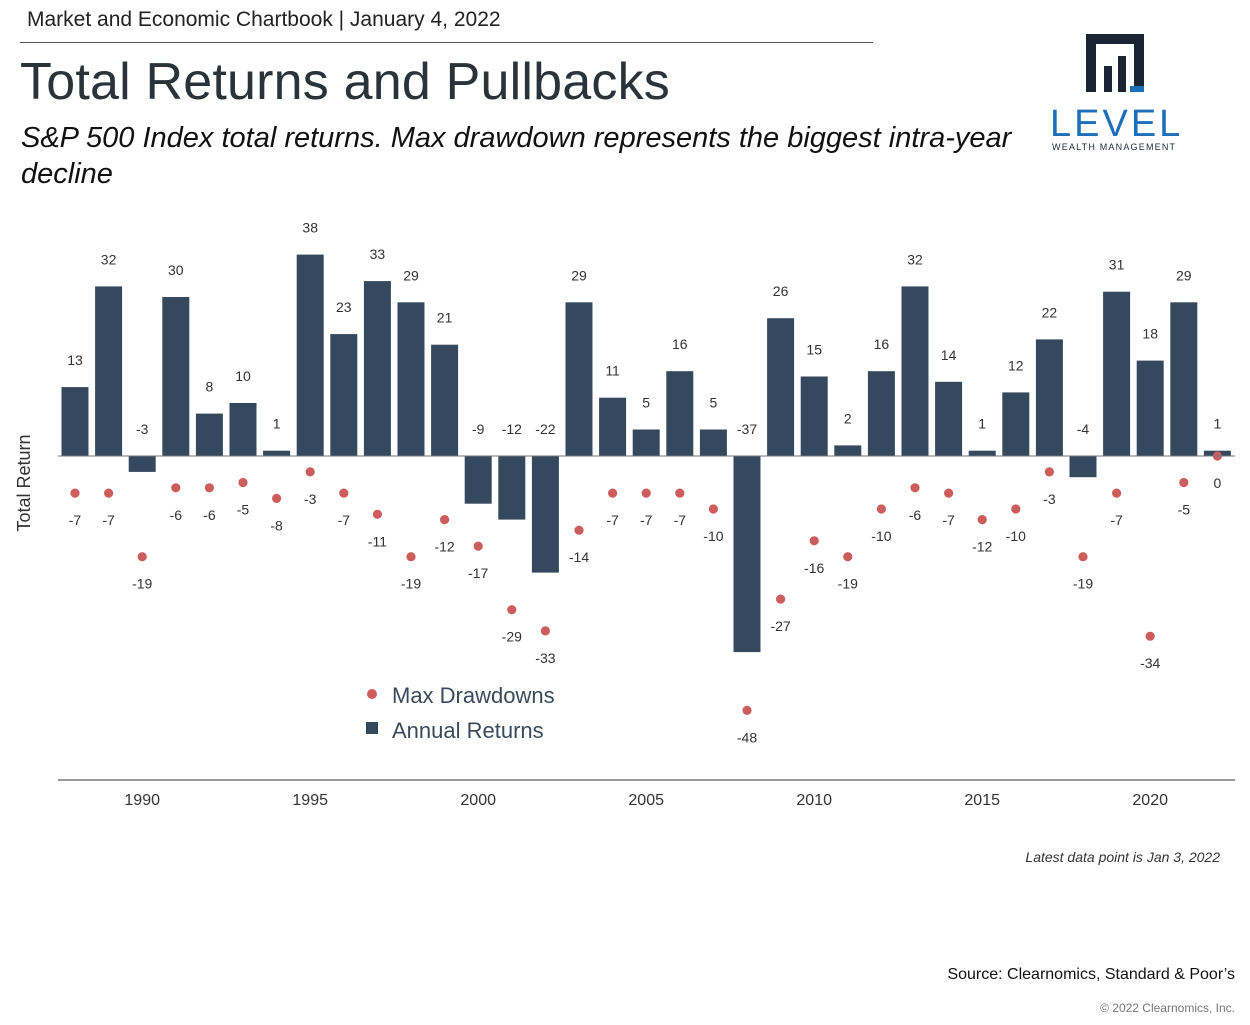 This screenshot has height=1025, width=1250. Describe the element at coordinates (142, 464) in the screenshot. I see `bar-1990` at that location.